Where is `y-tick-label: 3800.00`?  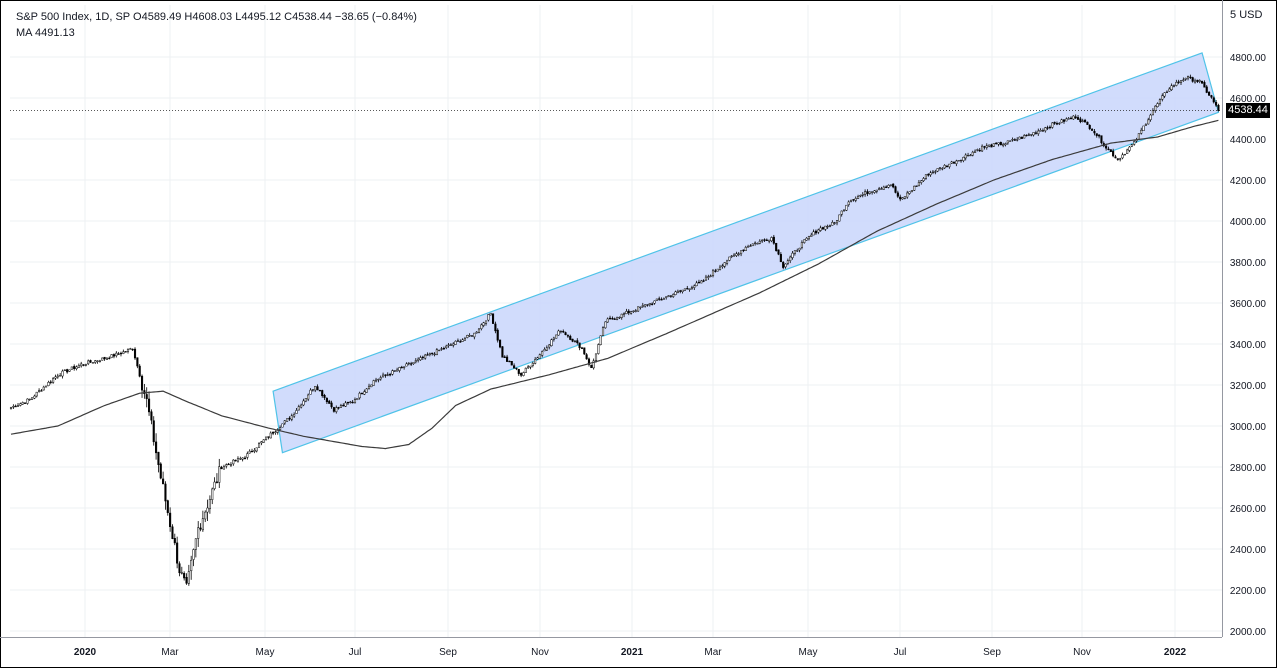 y-tick-label: 3800.00 is located at coordinates (1248, 263).